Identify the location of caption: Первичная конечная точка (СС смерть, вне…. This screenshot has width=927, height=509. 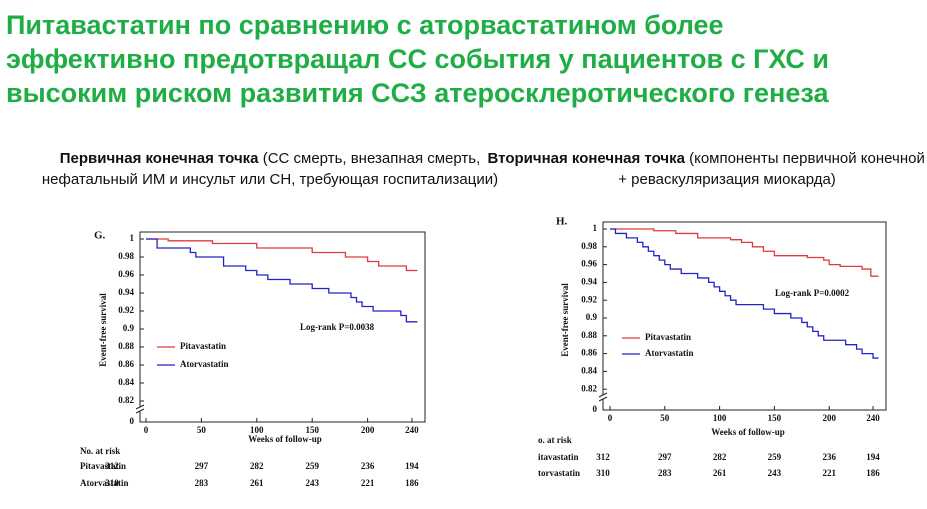
(270, 169).